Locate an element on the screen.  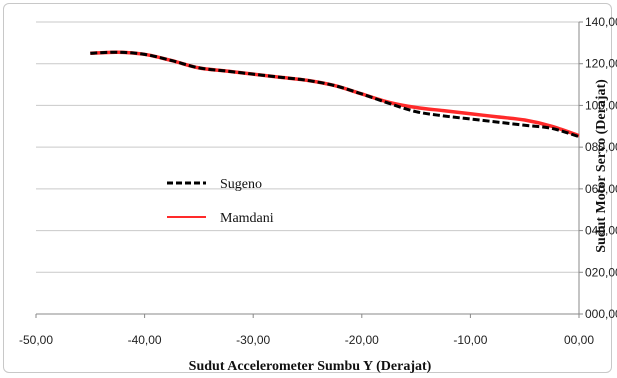
x-tick-label: -30,00 is located at coordinates (253, 340).